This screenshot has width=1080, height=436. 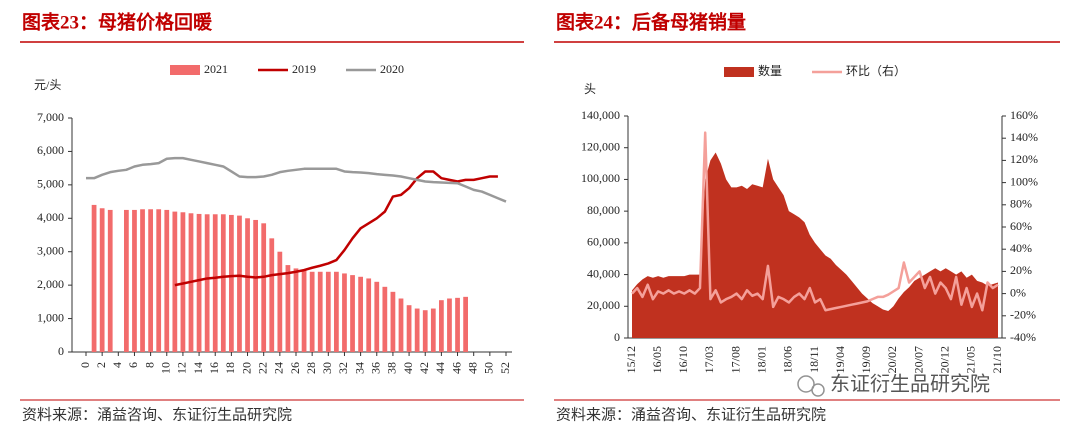 What do you see at coordinates (971, 359) in the screenshot?
I see `x-tick-label: 21/05` at bounding box center [971, 359].